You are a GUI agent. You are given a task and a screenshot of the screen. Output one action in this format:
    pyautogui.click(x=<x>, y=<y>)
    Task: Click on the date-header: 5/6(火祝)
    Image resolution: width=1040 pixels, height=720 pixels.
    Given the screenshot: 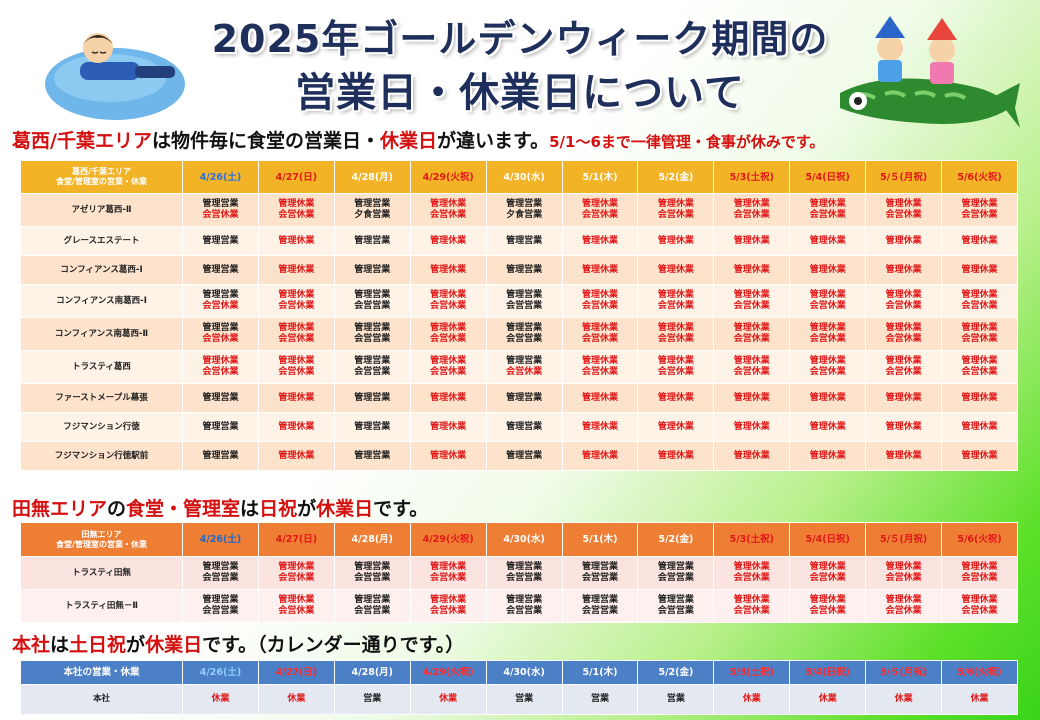 What is the action you would take?
    pyautogui.click(x=979, y=672)
    